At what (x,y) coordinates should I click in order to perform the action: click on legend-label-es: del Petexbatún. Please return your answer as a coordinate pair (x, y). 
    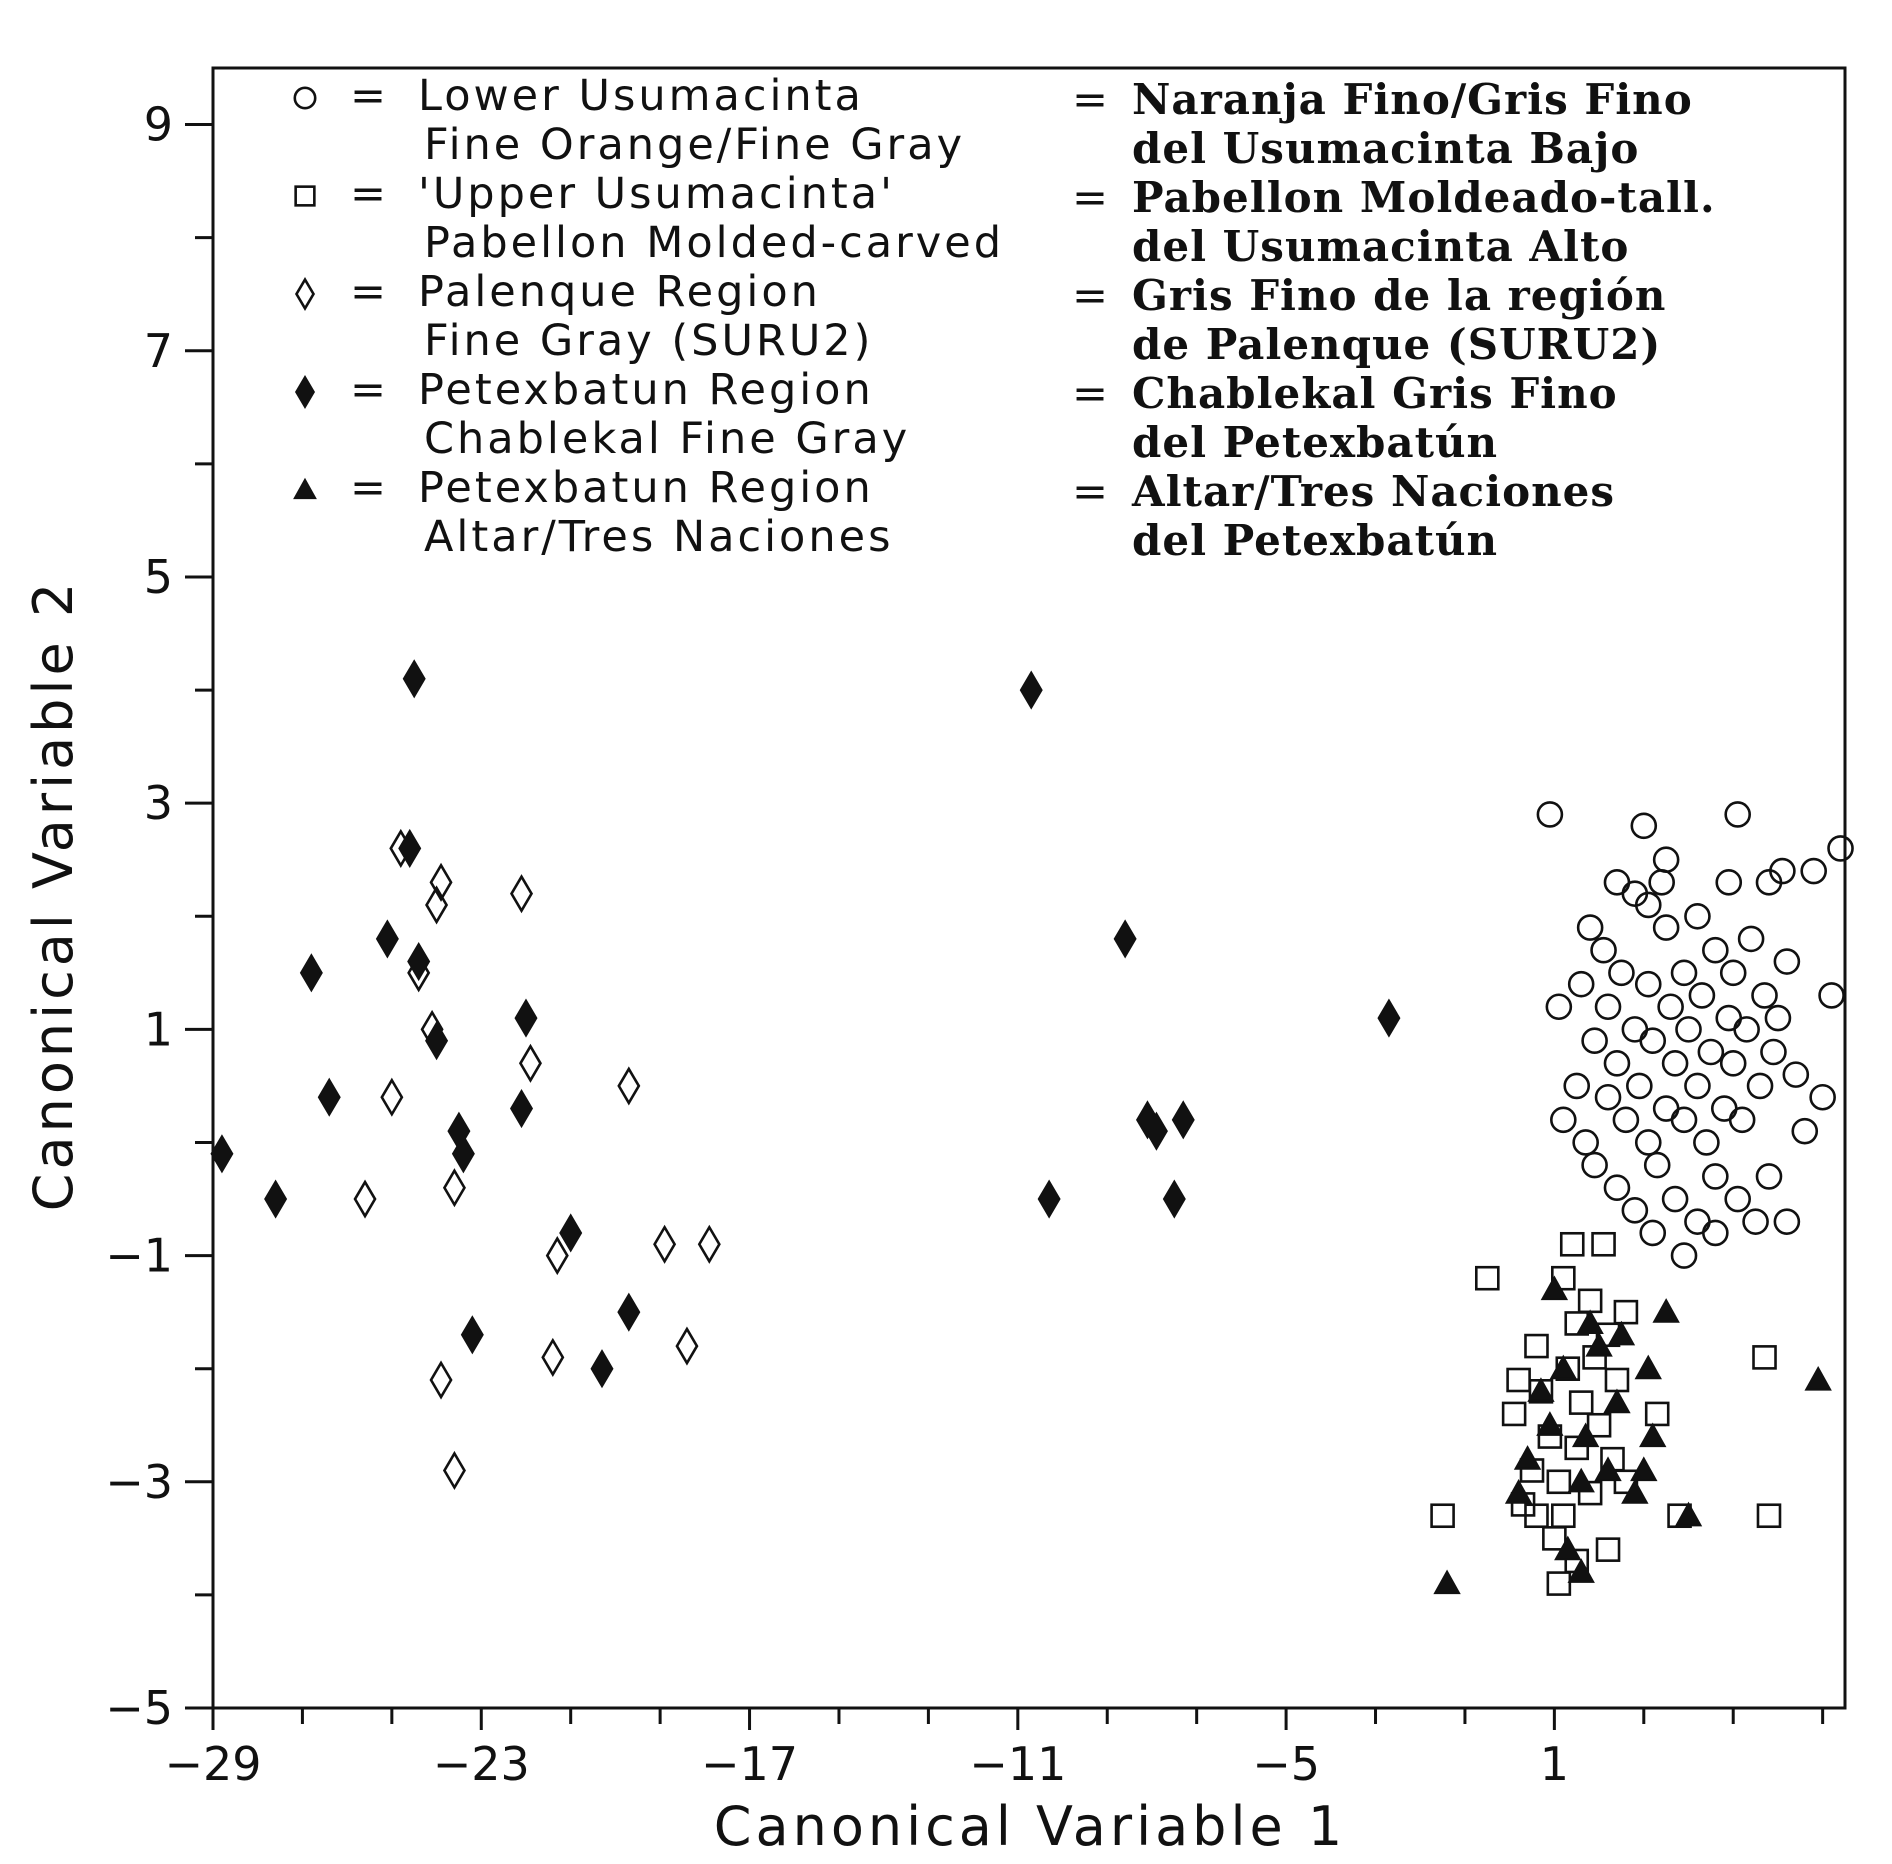
    Looking at the image, I should click on (1315, 540).